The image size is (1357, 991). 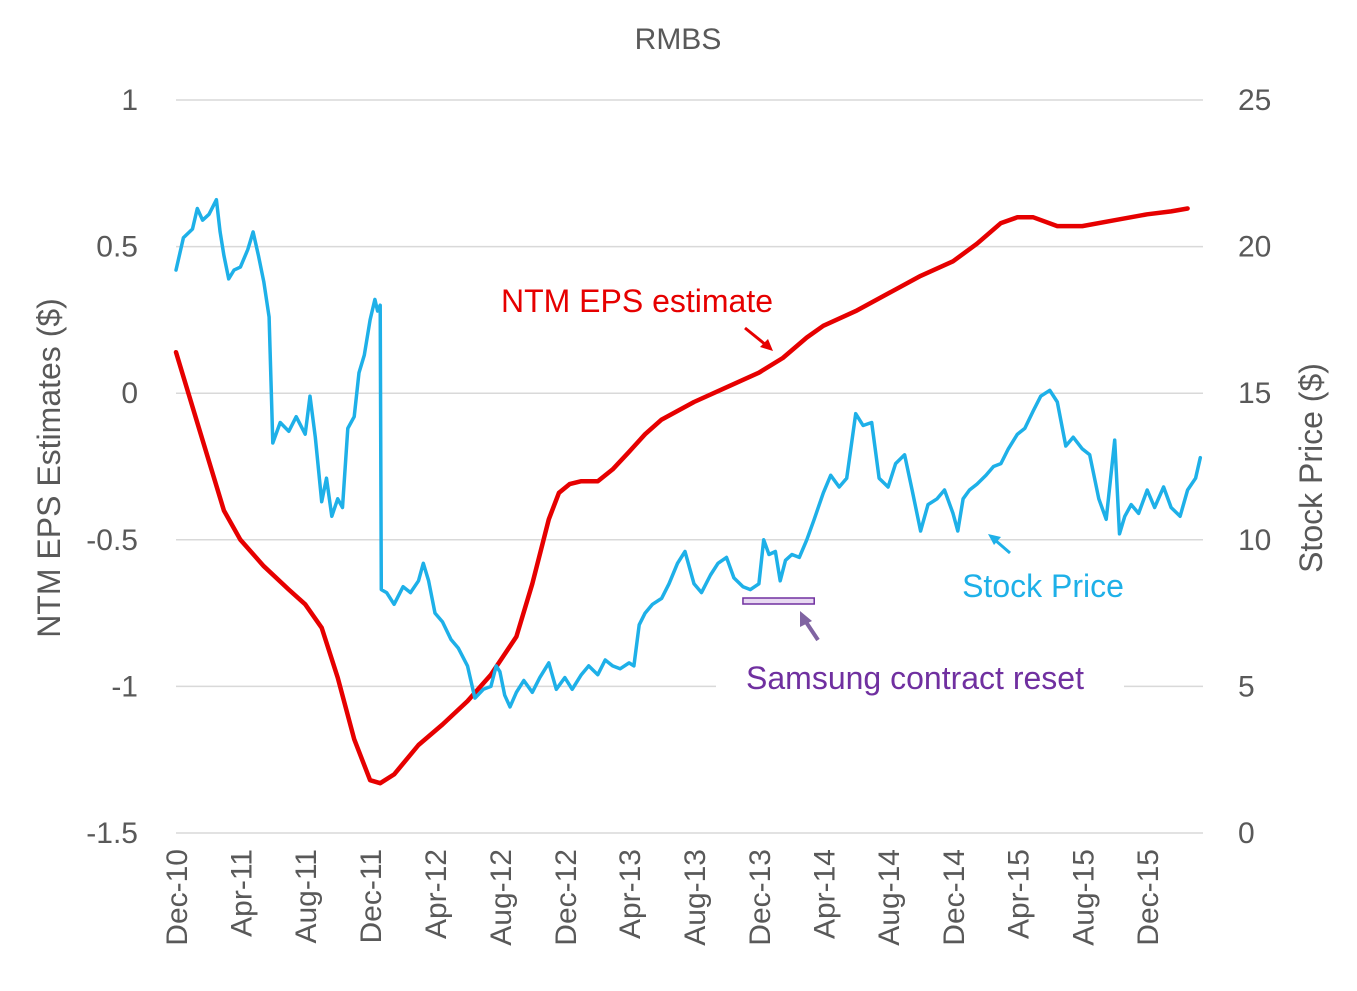 I want to click on y-left-tick-label: -0.5, so click(x=112, y=540).